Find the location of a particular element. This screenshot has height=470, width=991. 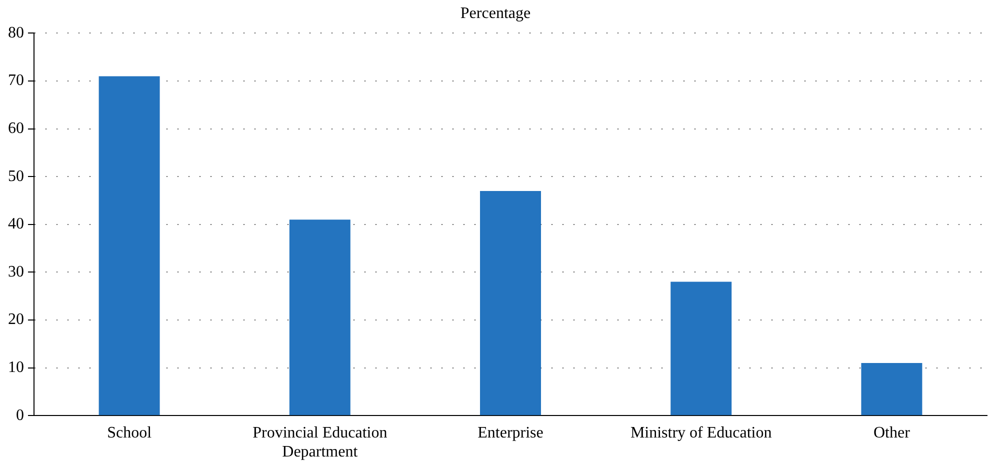

y-tick-label: 30 is located at coordinates (16, 271).